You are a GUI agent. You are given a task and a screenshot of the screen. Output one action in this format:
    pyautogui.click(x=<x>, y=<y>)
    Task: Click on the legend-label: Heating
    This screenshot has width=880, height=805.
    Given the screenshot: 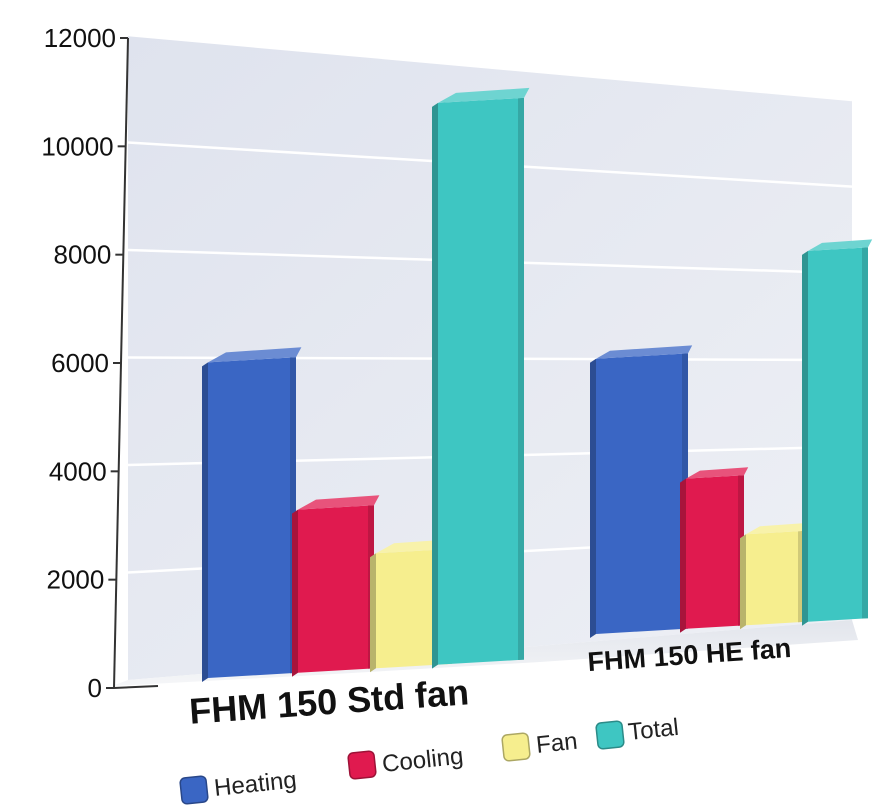 What is the action you would take?
    pyautogui.click(x=255, y=784)
    